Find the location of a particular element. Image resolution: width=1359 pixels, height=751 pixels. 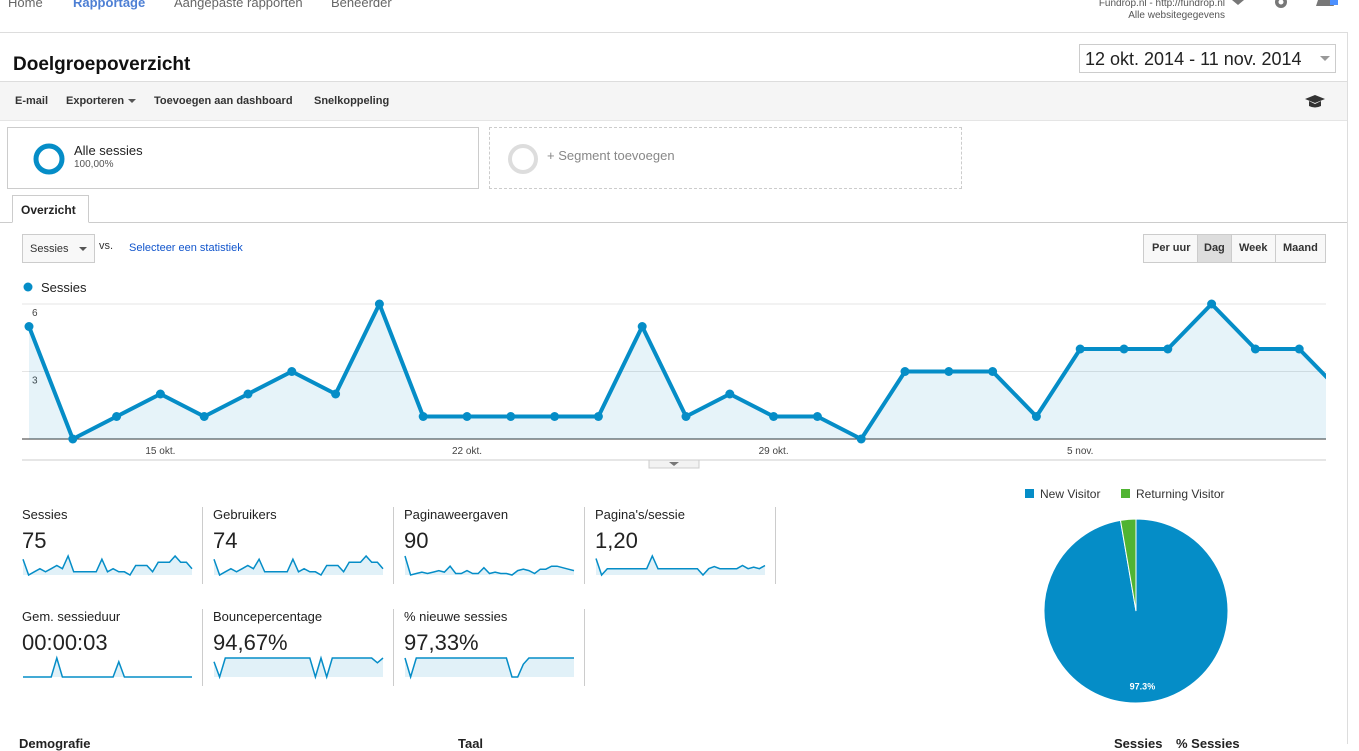

period-label: Per uur is located at coordinates (1171, 248).